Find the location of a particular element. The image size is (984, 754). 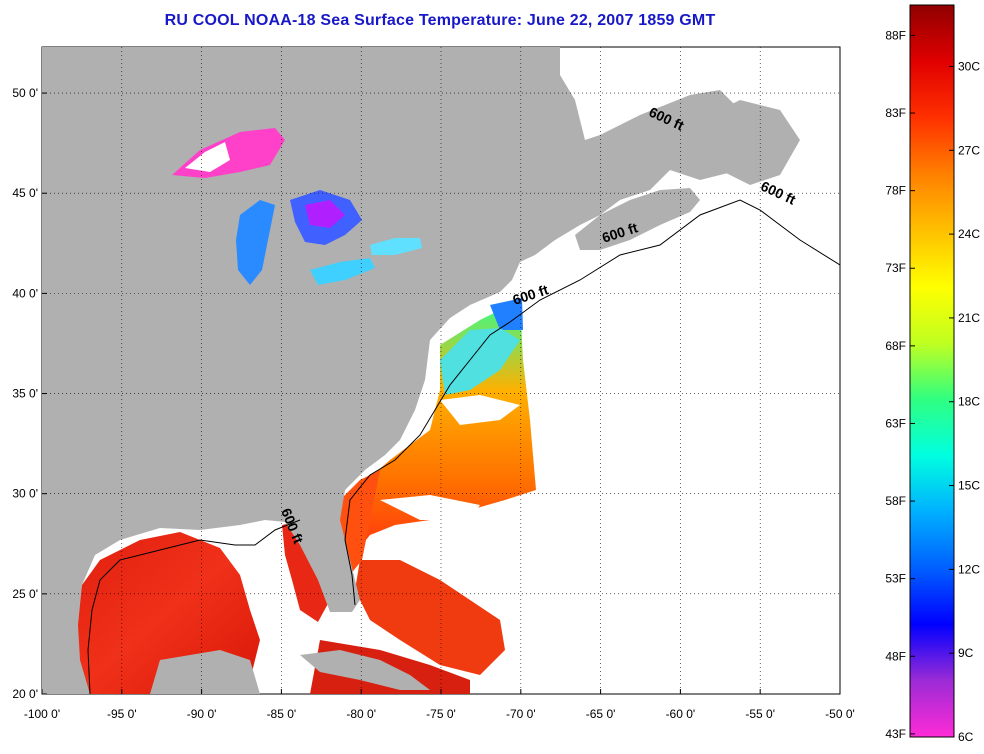

colorbar-f-label: 88F is located at coordinates (895, 35).